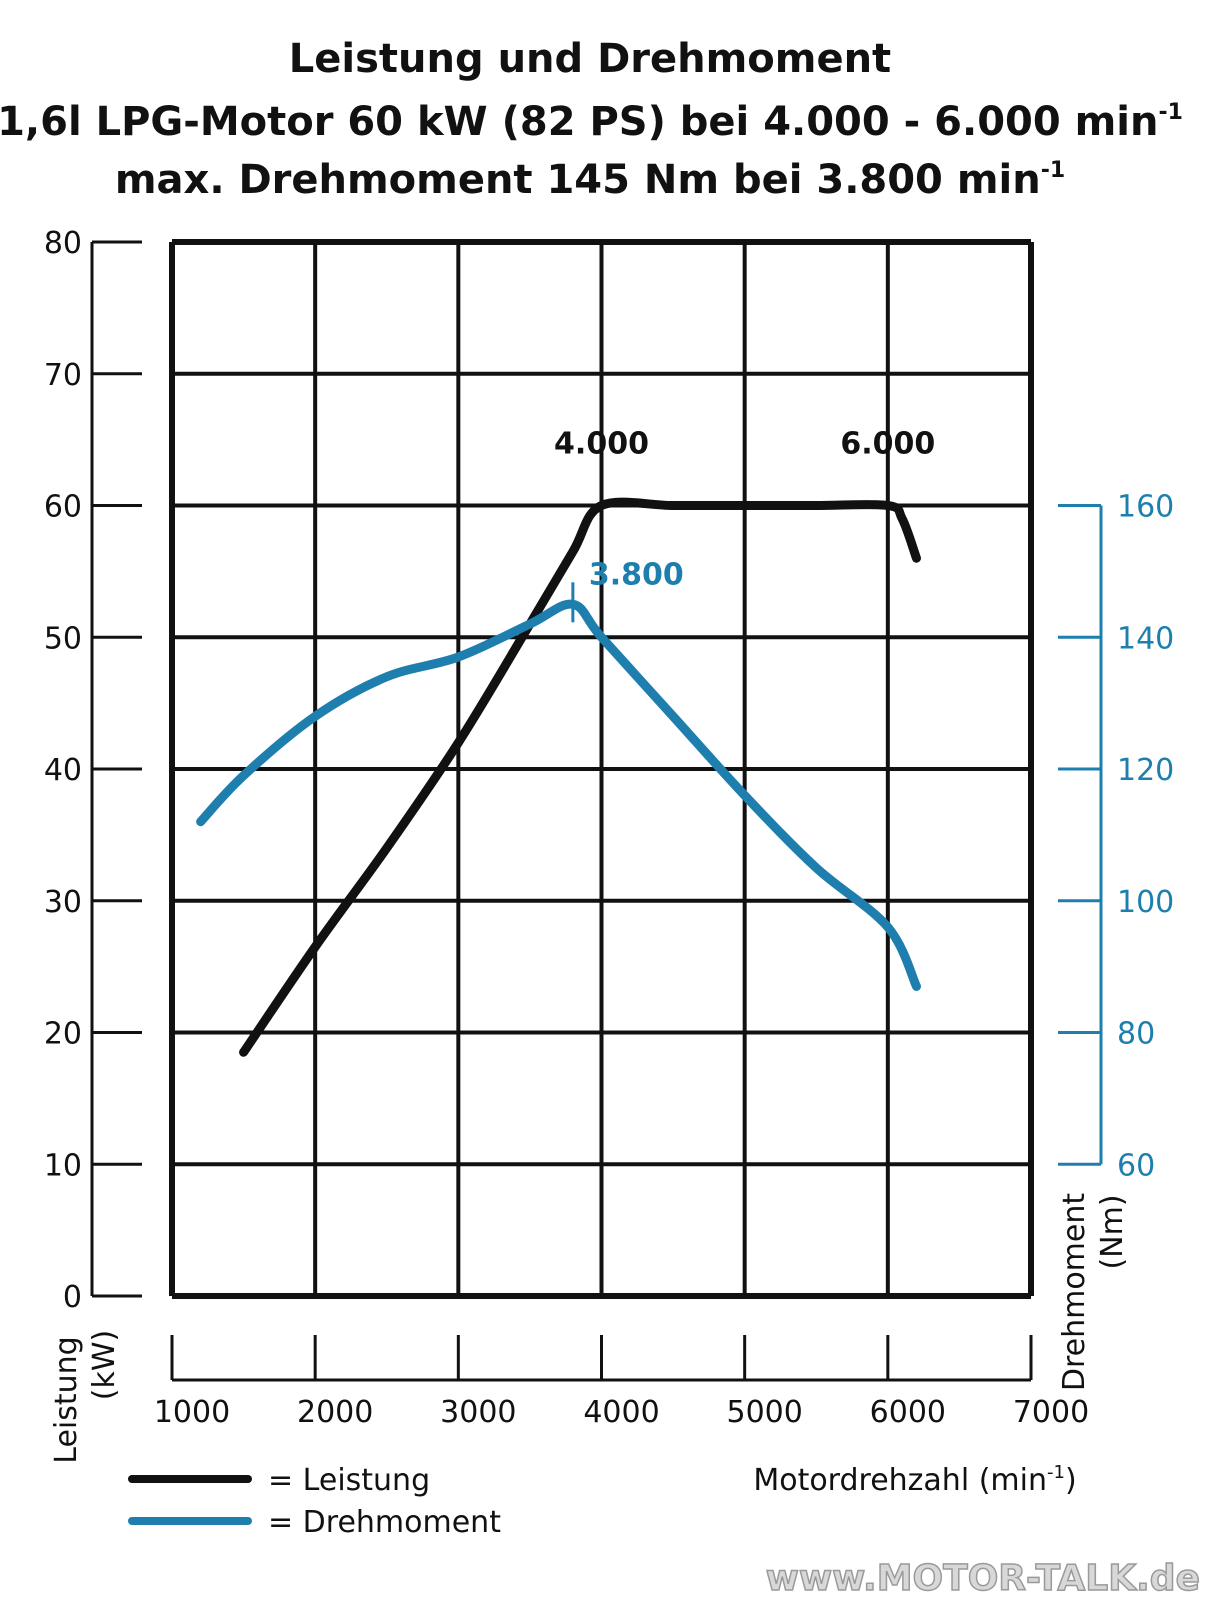 Image resolution: width=1213 pixels, height=1600 pixels. I want to click on chart-title-line3: max. Drehmoment 145 Nm bei 3.800 min-1, so click(590, 180).